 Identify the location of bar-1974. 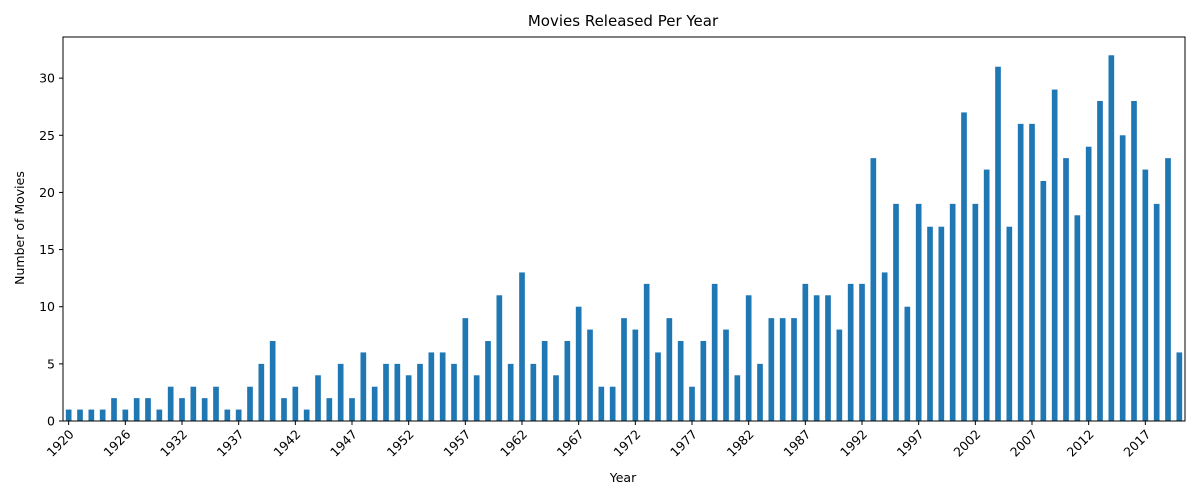
(658, 386).